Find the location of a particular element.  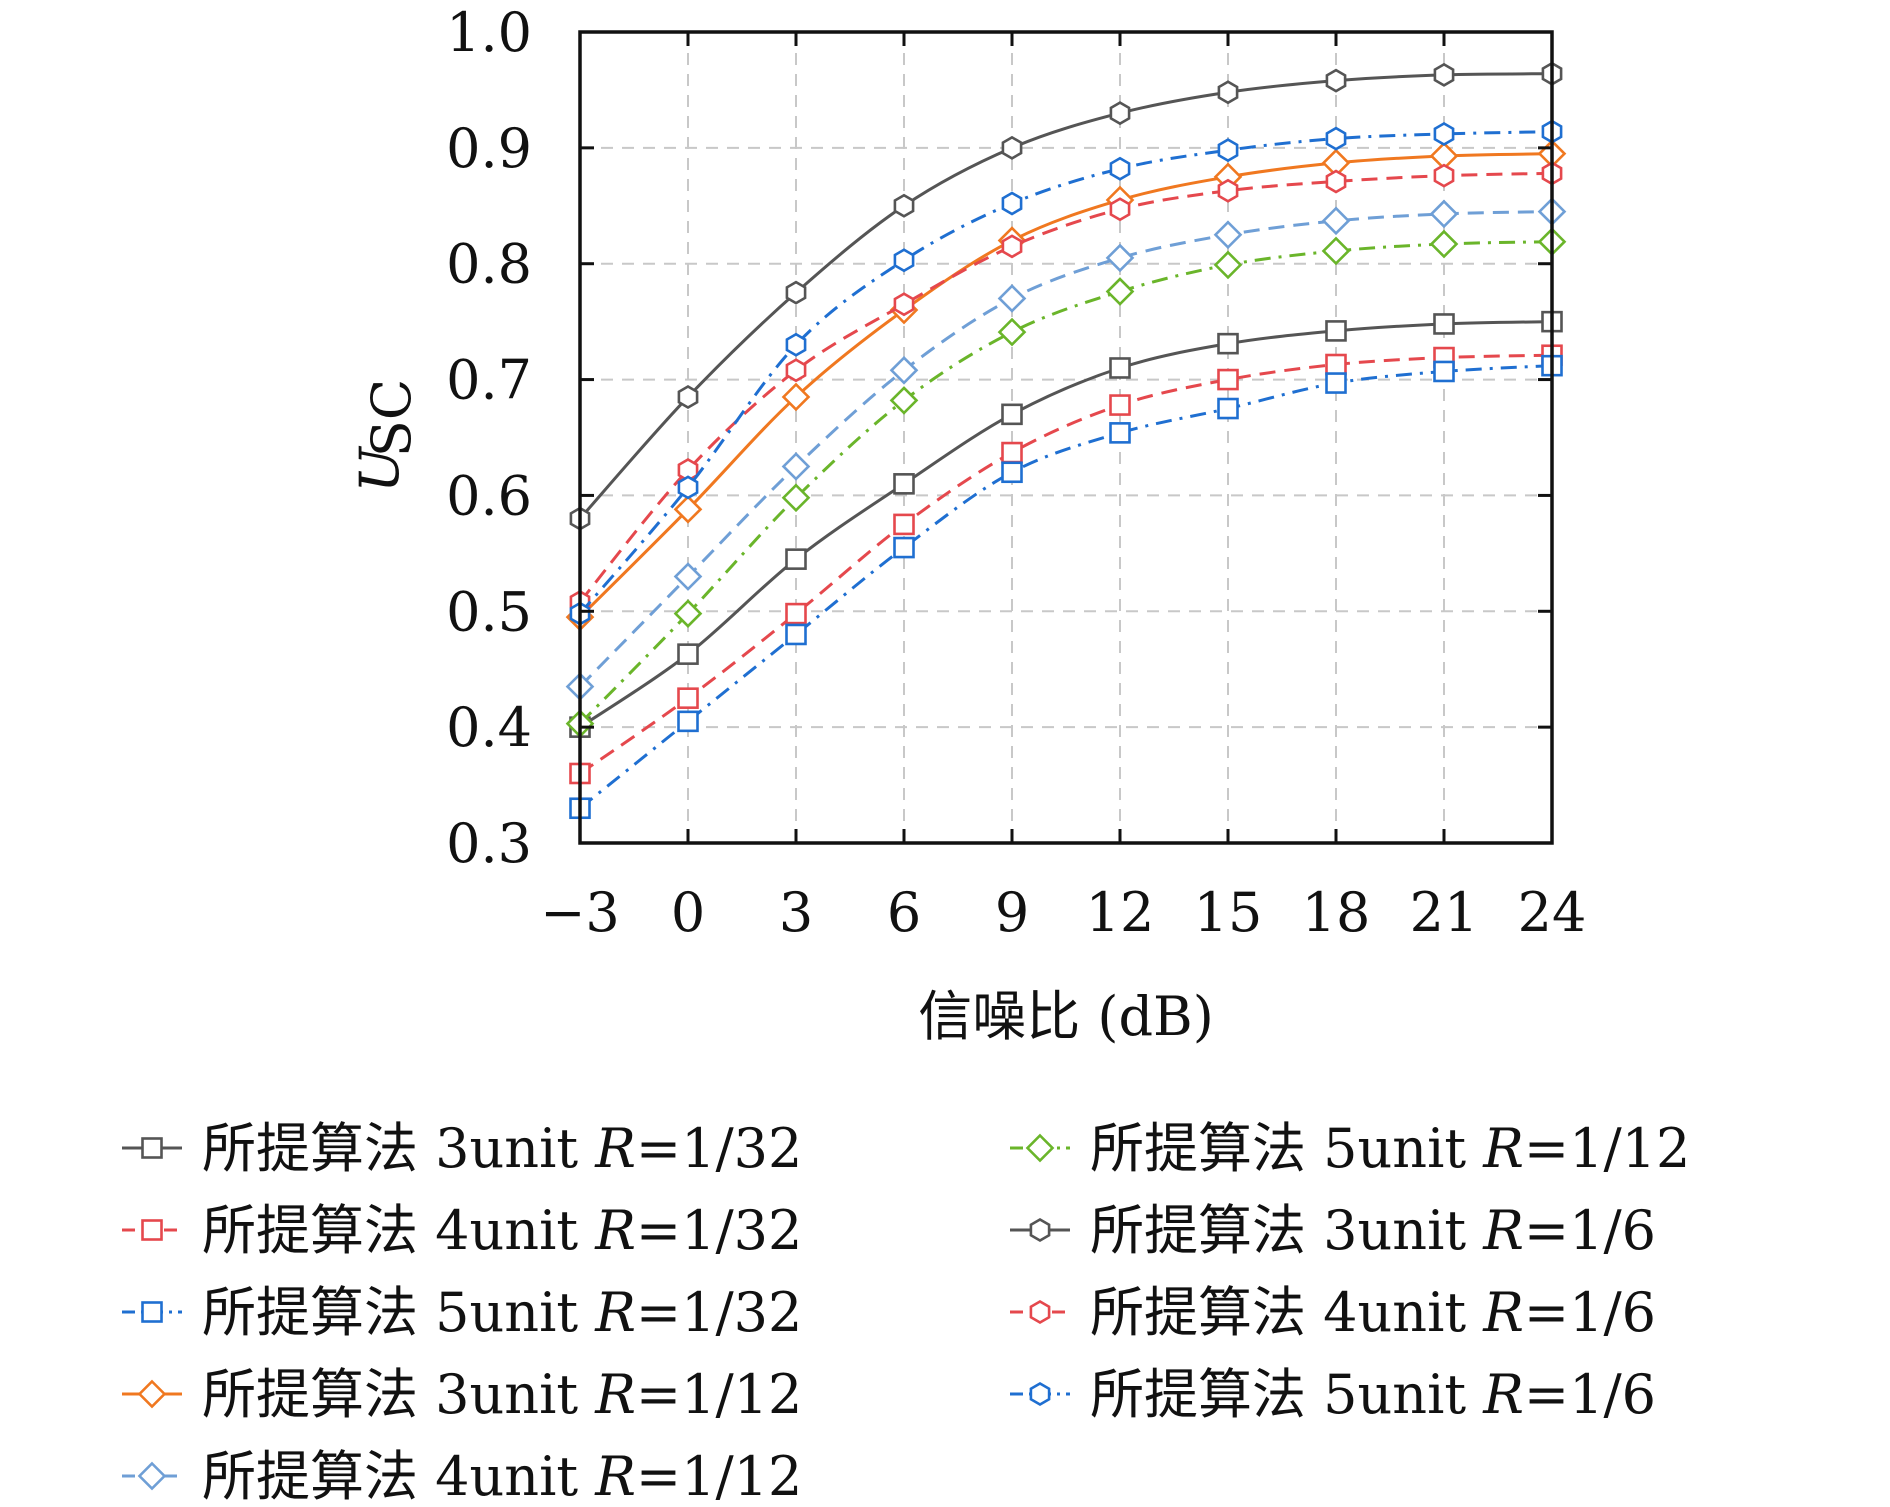

legend-label: 所提算法 3unit R=1/12 is located at coordinates (502, 1394).